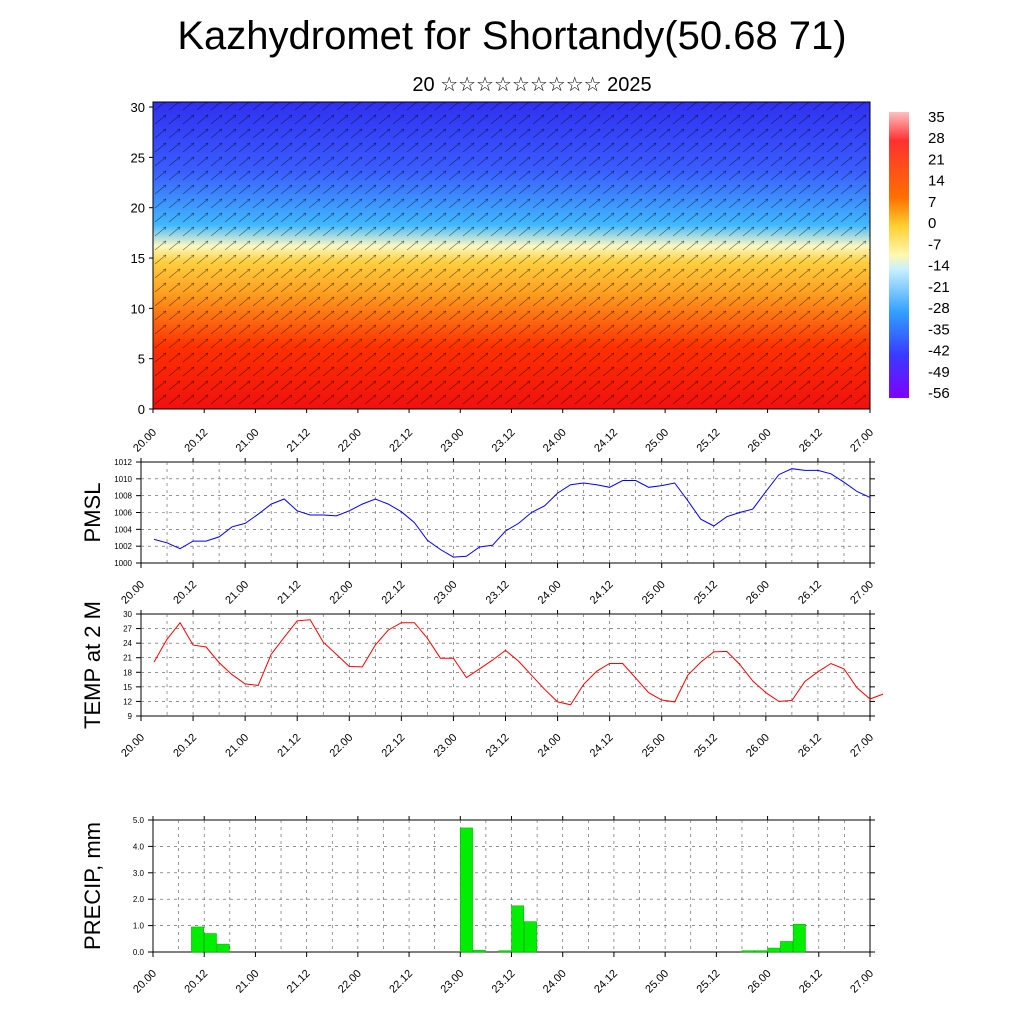 This screenshot has height=1024, width=1024. I want to click on pmsl-xtick-label: 26.00, so click(758, 593).